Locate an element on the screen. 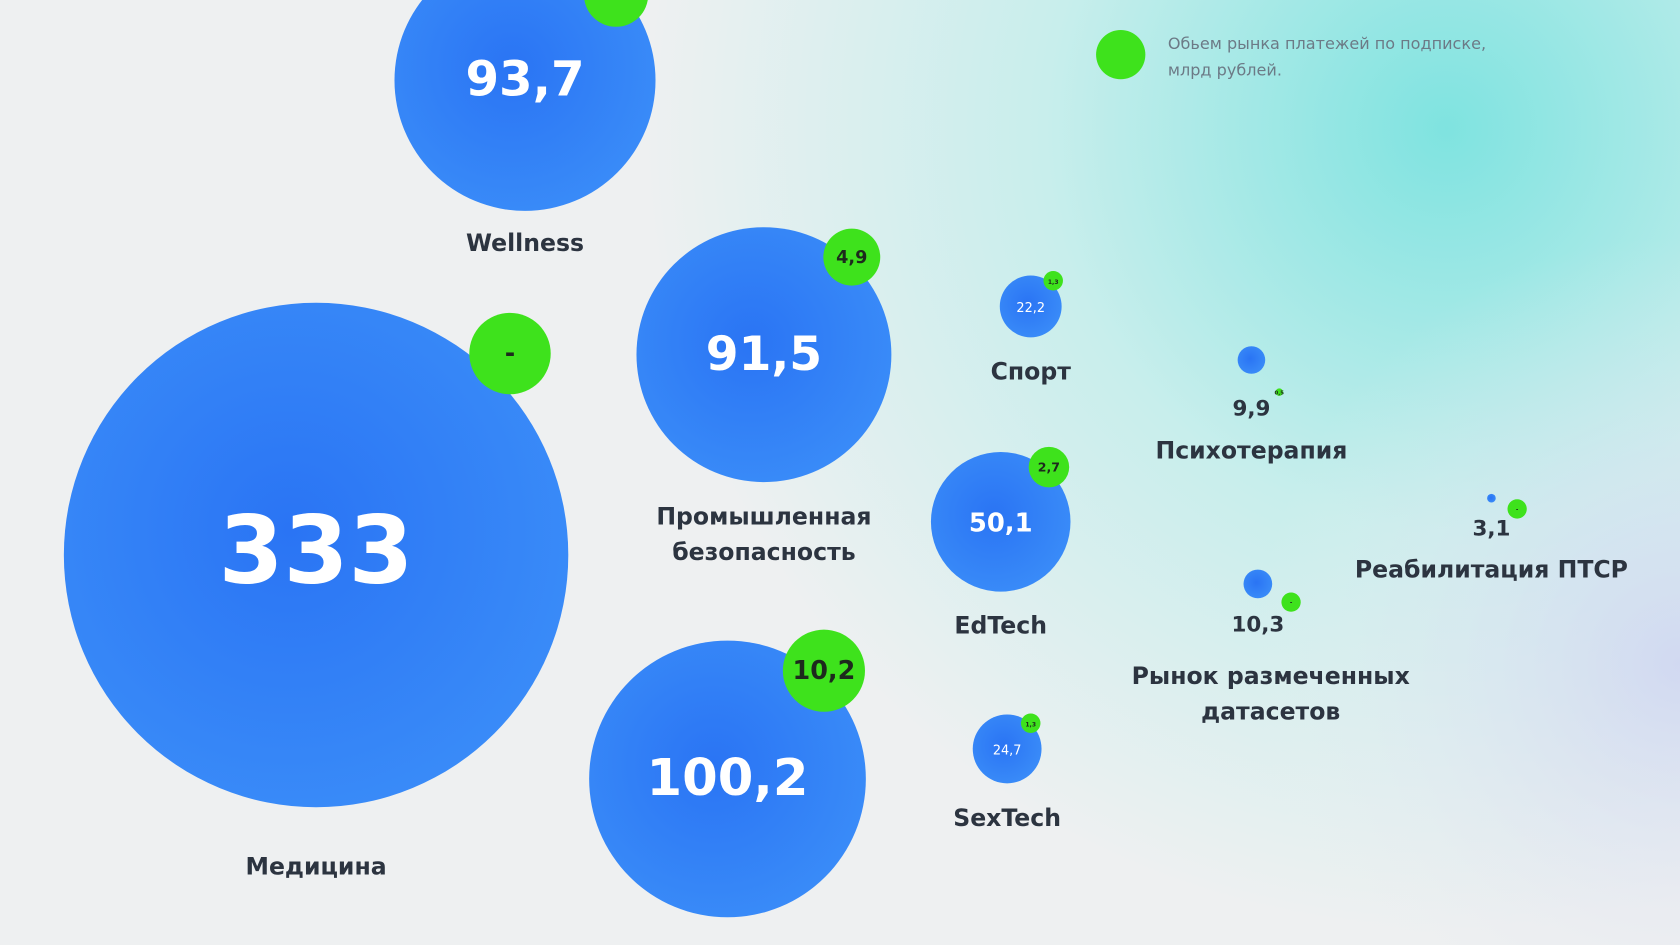 This screenshot has width=1680, height=945. value-label: 50,1 is located at coordinates (1001, 523).